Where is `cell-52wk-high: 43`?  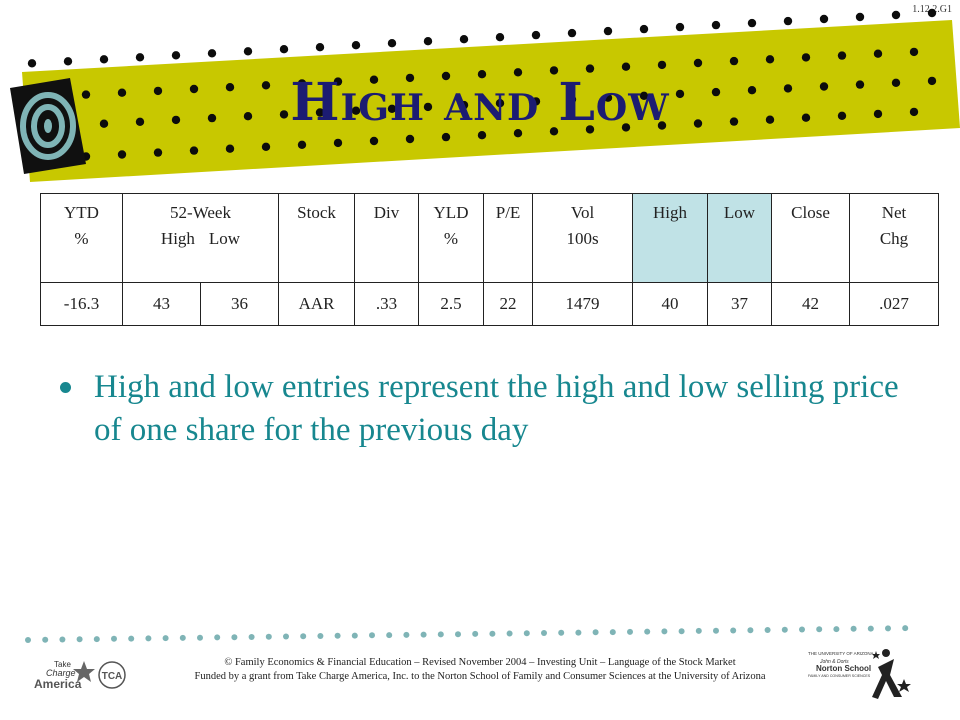
cell-52wk-high: 43 is located at coordinates (161, 304).